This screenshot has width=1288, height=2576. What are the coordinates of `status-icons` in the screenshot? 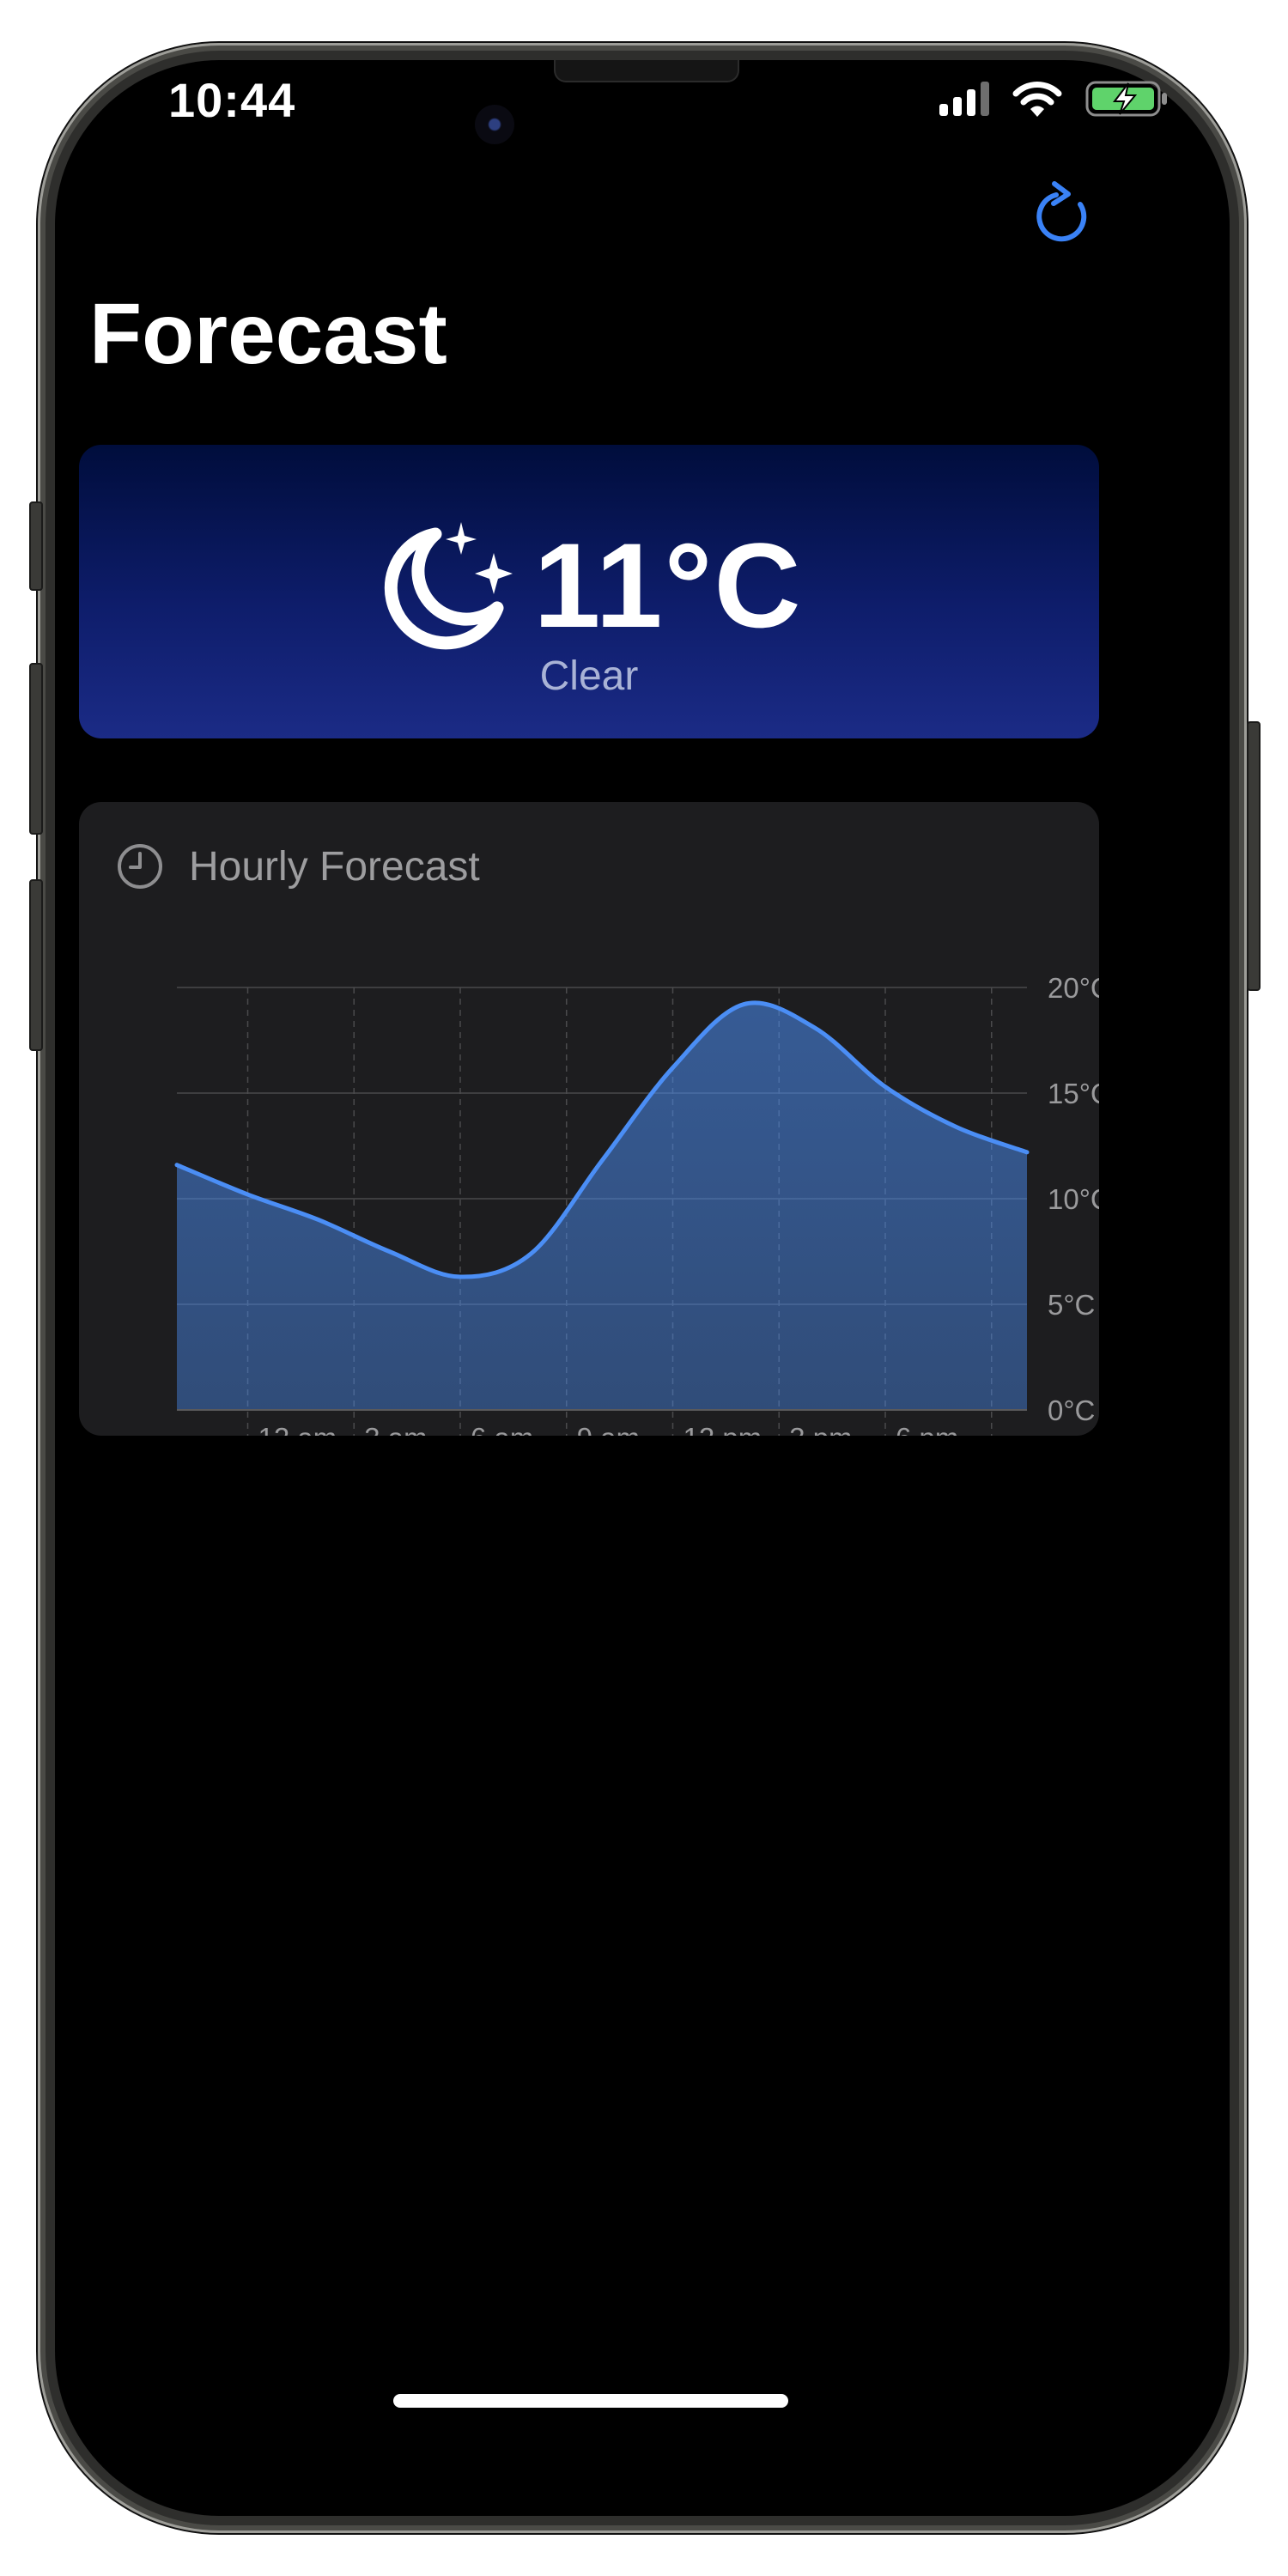 It's located at (1054, 98).